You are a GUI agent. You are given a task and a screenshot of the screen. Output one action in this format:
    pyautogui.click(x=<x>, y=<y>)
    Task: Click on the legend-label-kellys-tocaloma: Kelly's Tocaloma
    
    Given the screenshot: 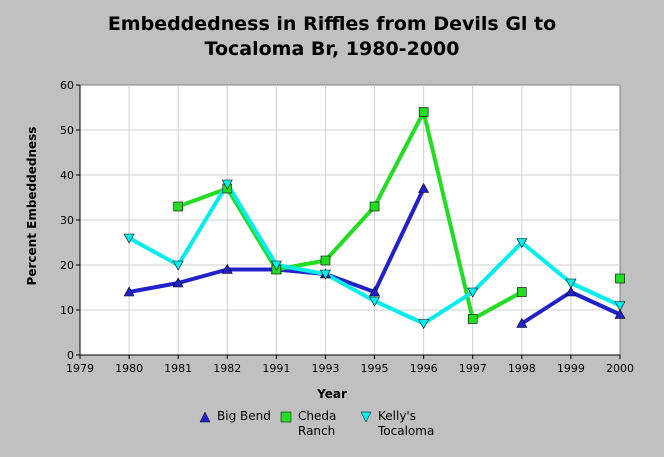 What is the action you would take?
    pyautogui.click(x=406, y=423)
    